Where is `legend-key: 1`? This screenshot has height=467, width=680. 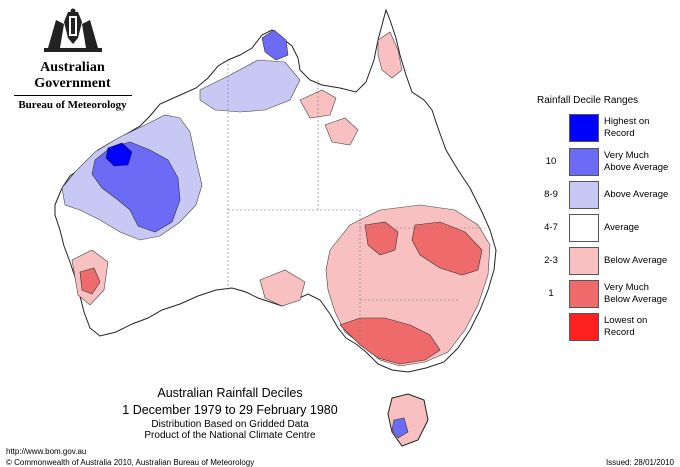 legend-key: 1 is located at coordinates (551, 293).